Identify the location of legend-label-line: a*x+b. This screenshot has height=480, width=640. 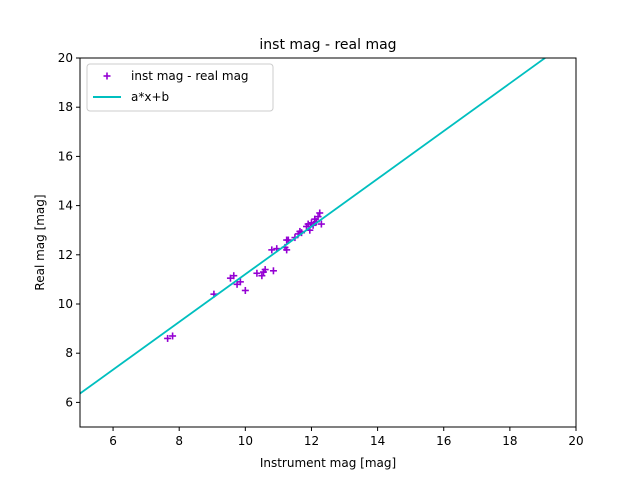
(150, 97).